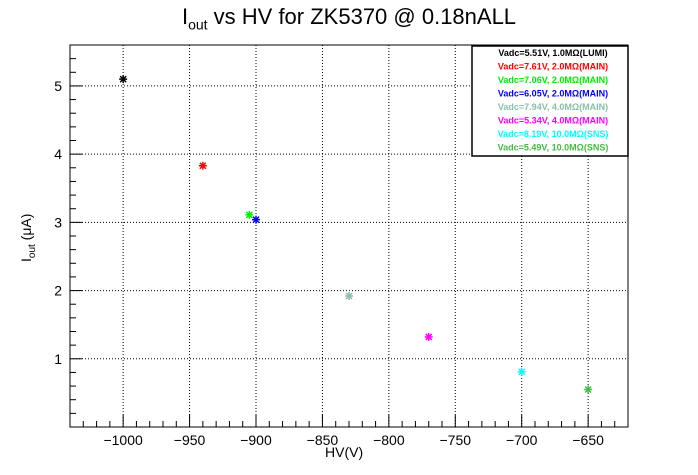 This screenshot has height=475, width=698. Describe the element at coordinates (123, 440) in the screenshot. I see `x-tick-label: −1000` at that location.